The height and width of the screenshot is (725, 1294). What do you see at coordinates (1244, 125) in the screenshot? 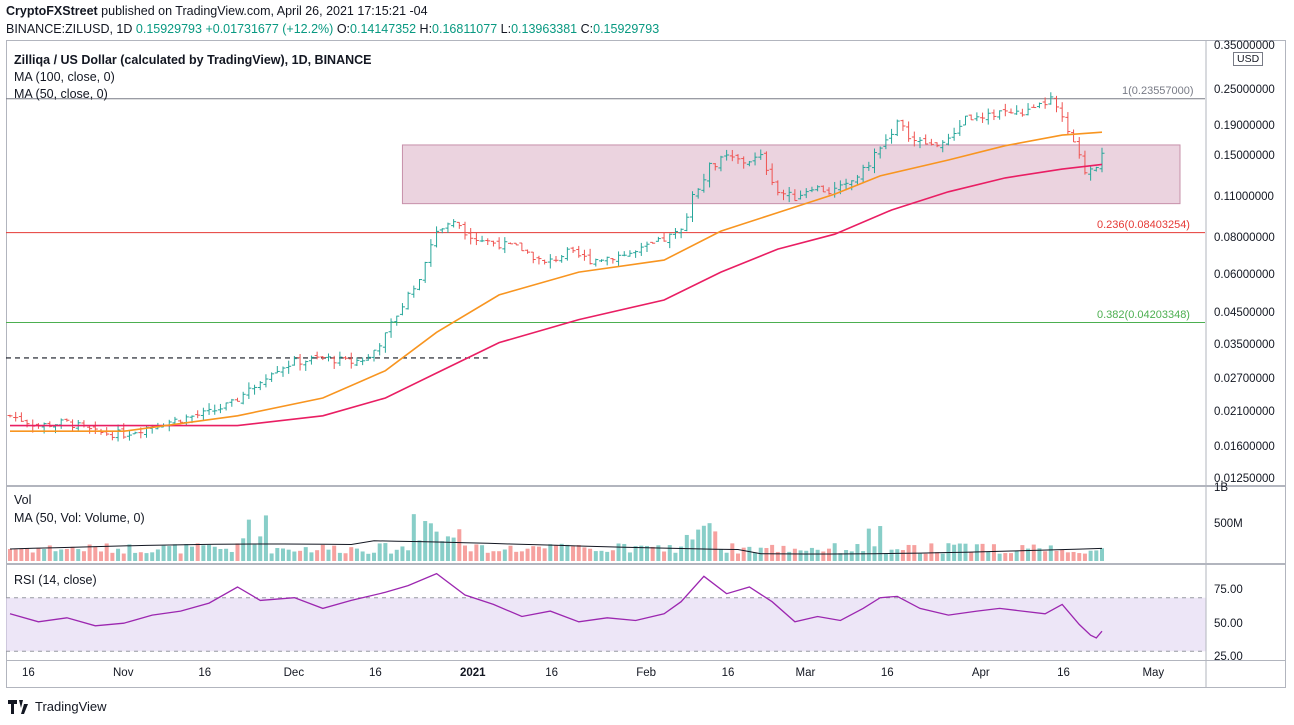
I see `price-tick-label: 0.19000000` at bounding box center [1244, 125].